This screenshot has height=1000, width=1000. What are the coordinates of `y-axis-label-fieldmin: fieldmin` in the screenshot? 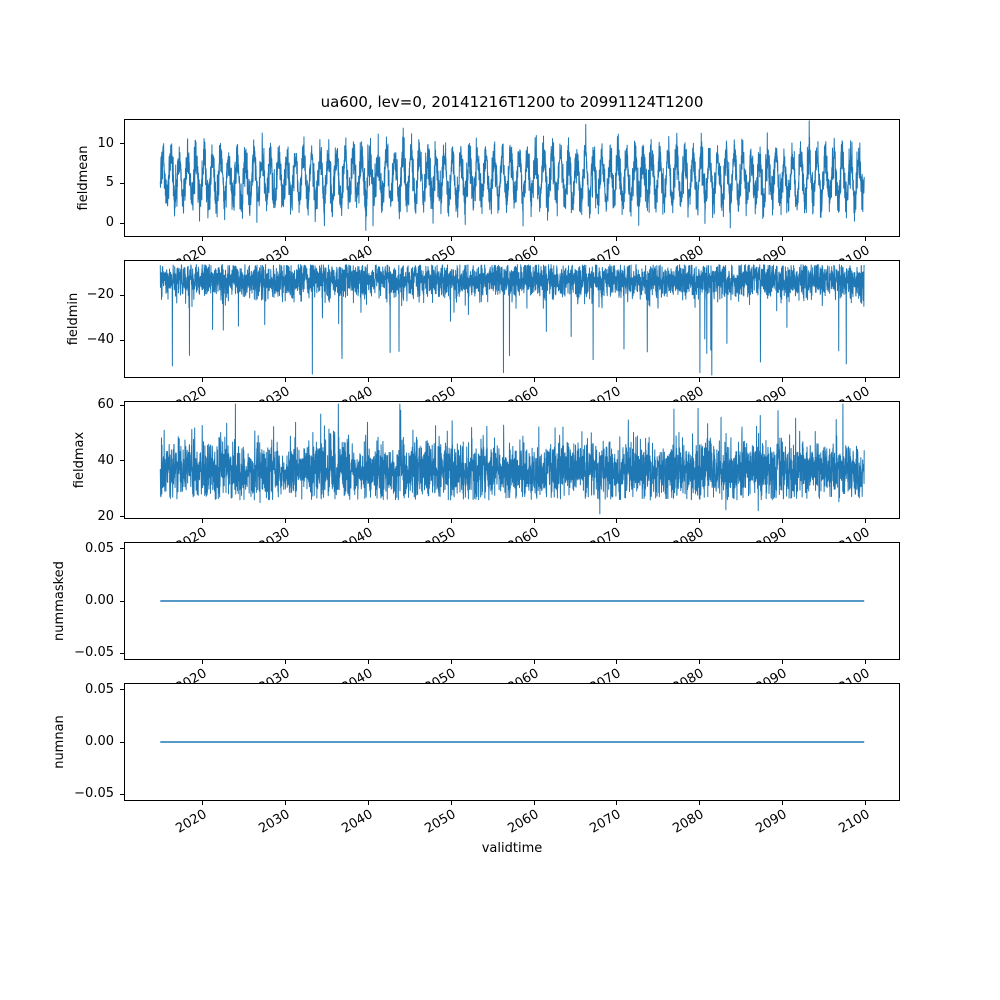 It's located at (73, 319).